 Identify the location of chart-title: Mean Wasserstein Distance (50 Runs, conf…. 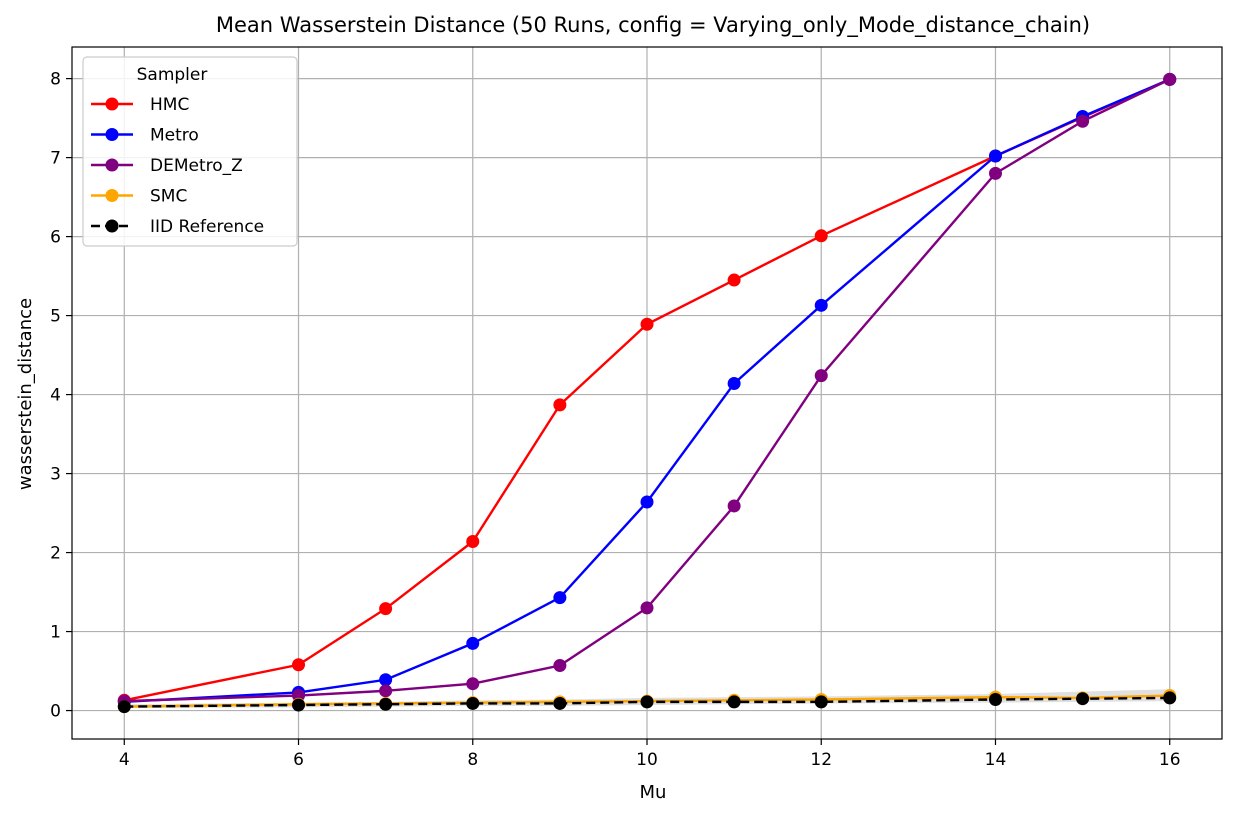
(653, 25).